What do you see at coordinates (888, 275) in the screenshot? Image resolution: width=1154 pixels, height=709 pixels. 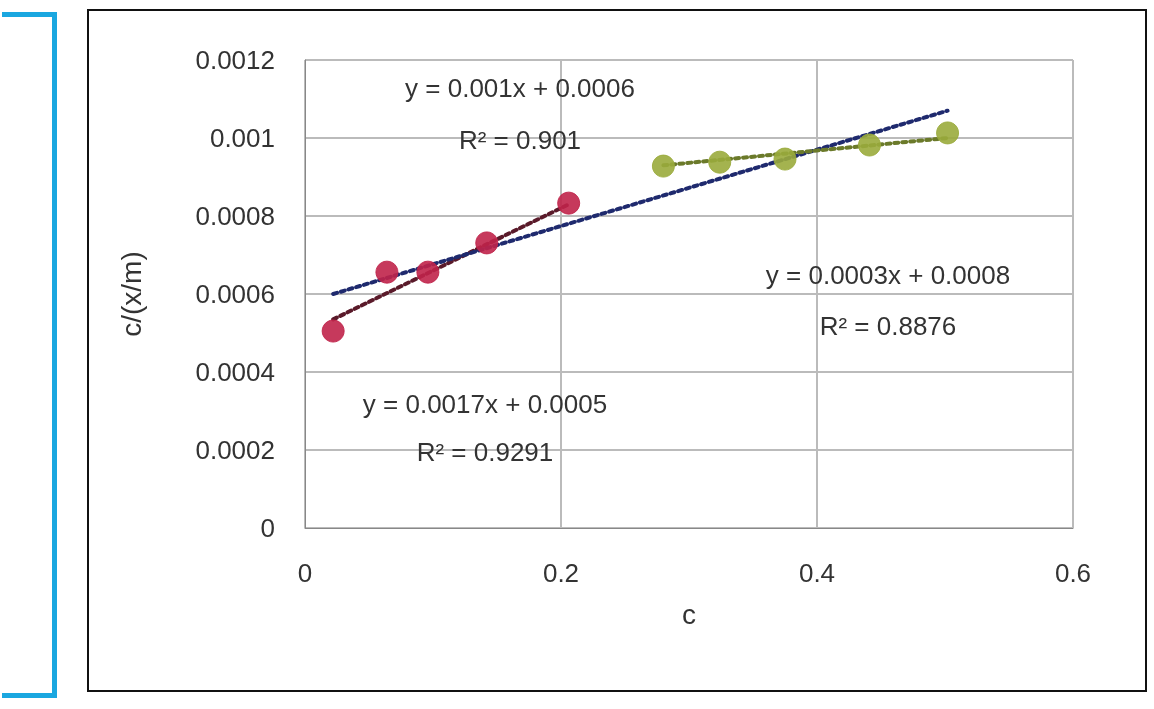 I see `annotation: y = 0.0003x + 0.0008` at bounding box center [888, 275].